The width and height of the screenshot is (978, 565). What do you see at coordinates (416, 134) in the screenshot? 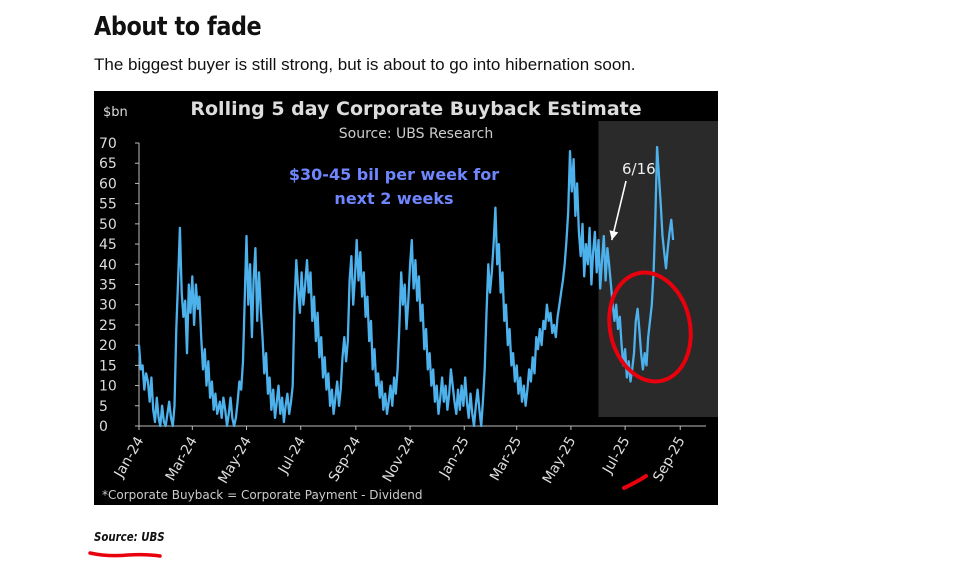
I see `chart-subtitle: Source: UBS Research` at bounding box center [416, 134].